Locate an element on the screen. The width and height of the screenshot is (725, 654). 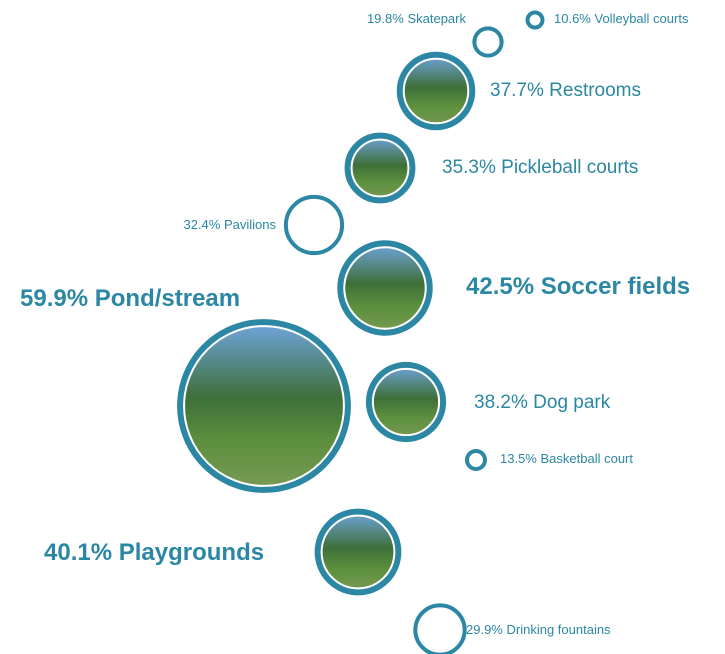
category-label: Drinking fountains is located at coordinates (559, 629).